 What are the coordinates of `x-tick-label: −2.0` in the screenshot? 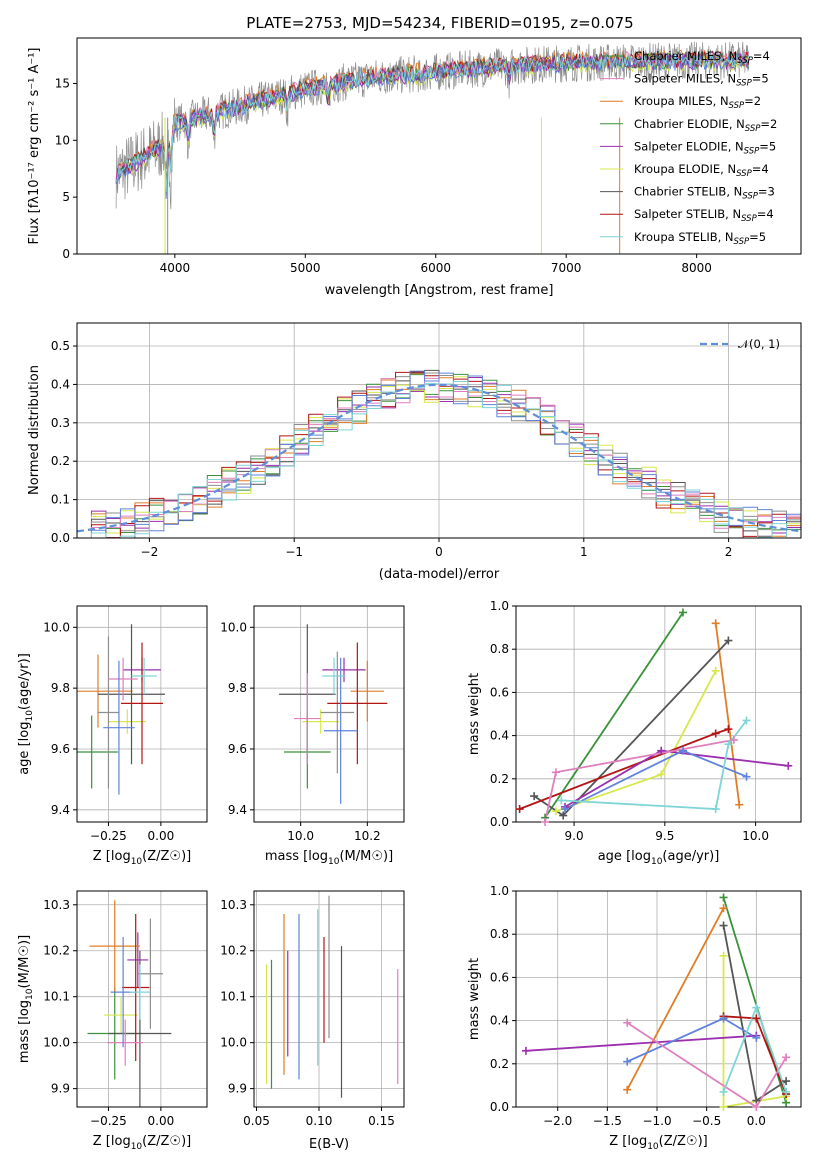 It's located at (557, 1121).